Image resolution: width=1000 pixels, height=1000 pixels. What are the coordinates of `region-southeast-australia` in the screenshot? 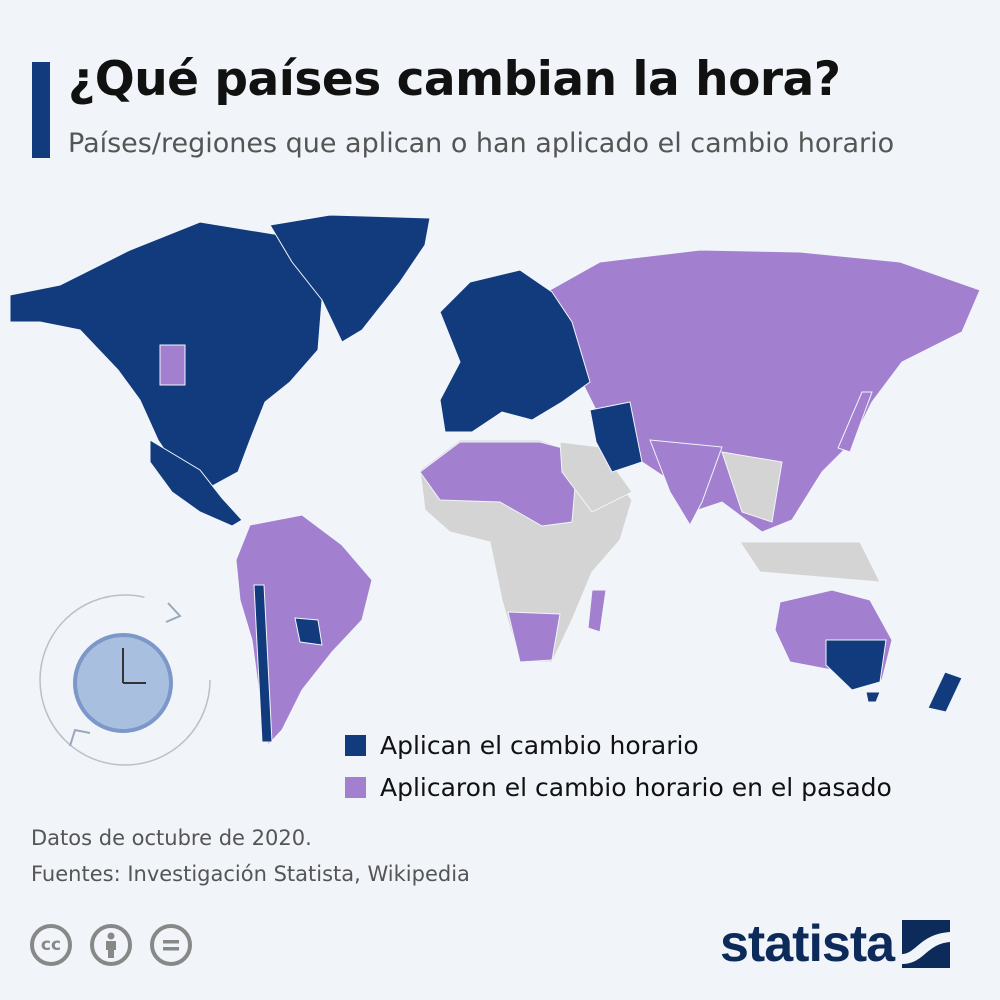 It's located at (856, 665).